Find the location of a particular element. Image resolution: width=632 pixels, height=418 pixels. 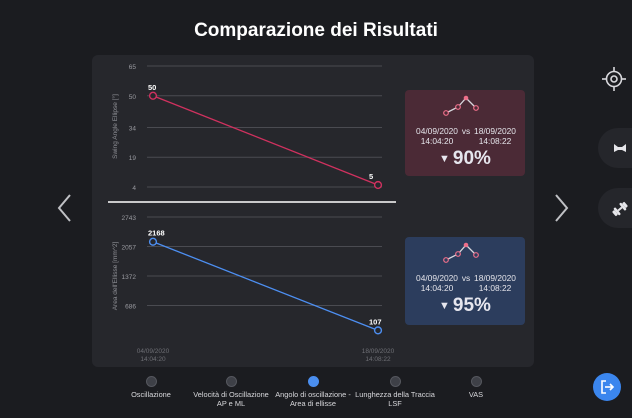

step-label-2: Area di ellisse is located at coordinates (312, 403).